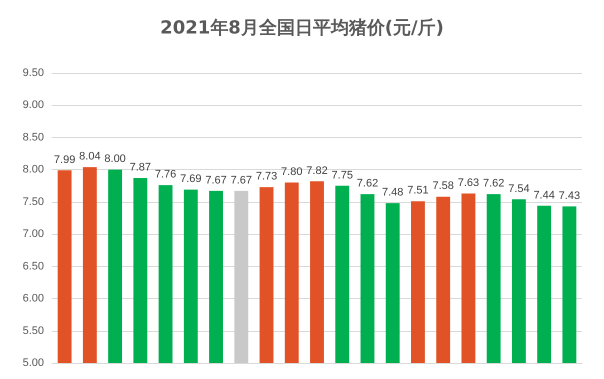  Describe the element at coordinates (65, 160) in the screenshot. I see `data-label: 7.99` at that location.